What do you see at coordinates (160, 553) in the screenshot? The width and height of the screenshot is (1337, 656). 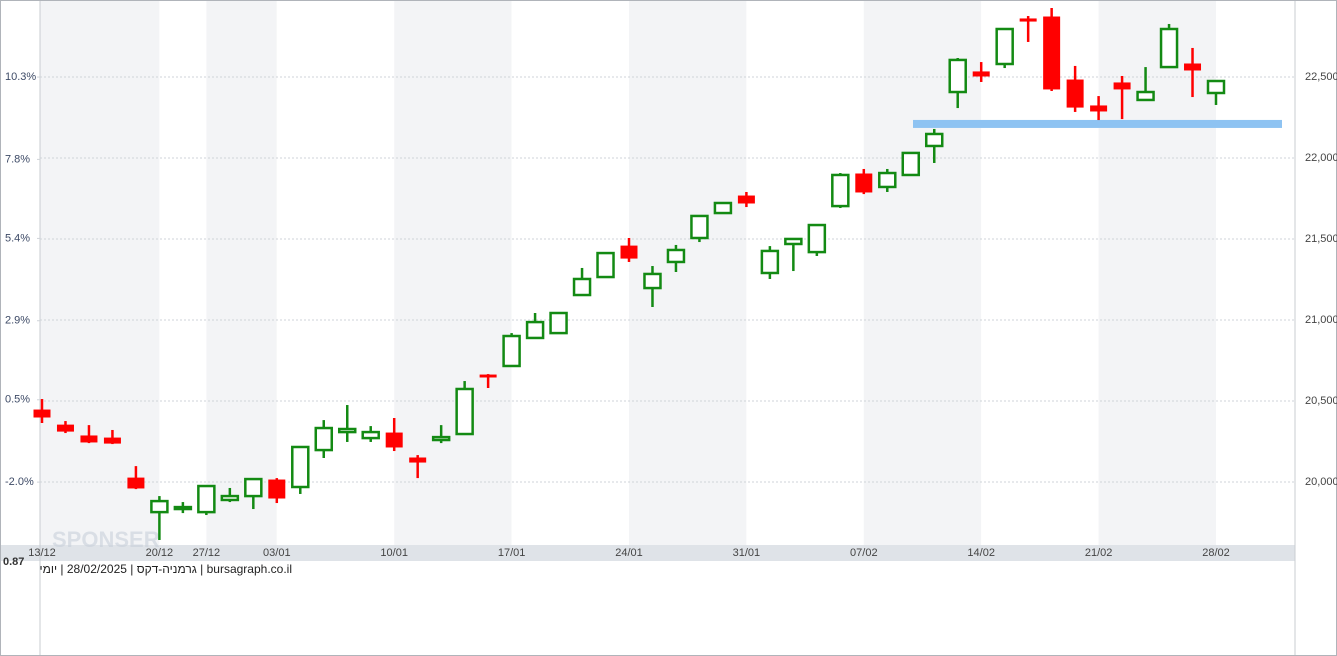 I see `x-tick-label: 20/12` at bounding box center [160, 553].